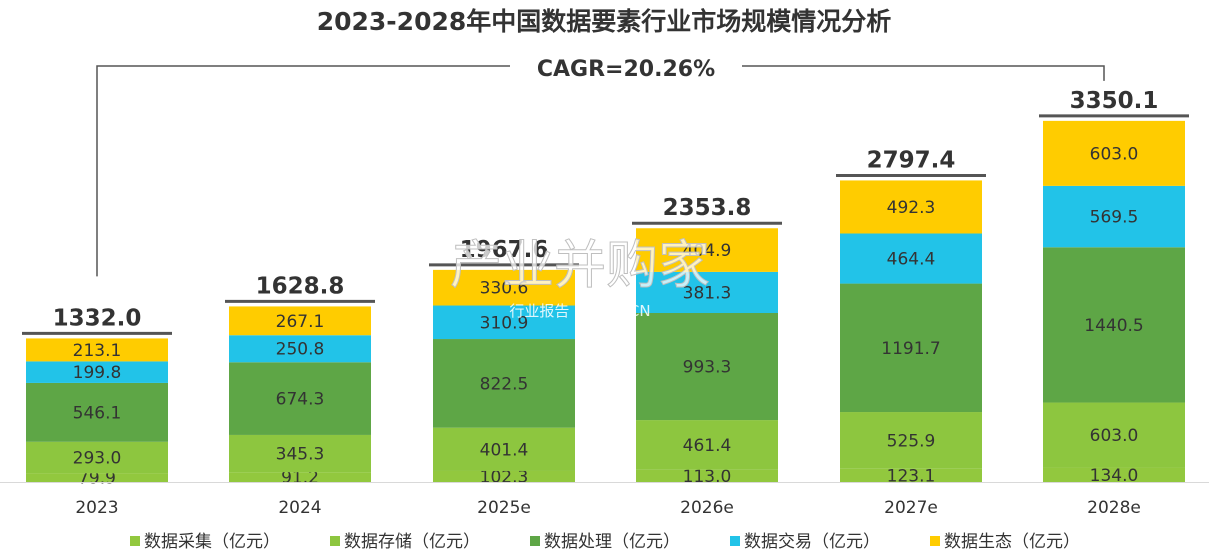 Image resolution: width=1209 pixels, height=558 pixels. I want to click on data-label: 310.9, so click(504, 323).